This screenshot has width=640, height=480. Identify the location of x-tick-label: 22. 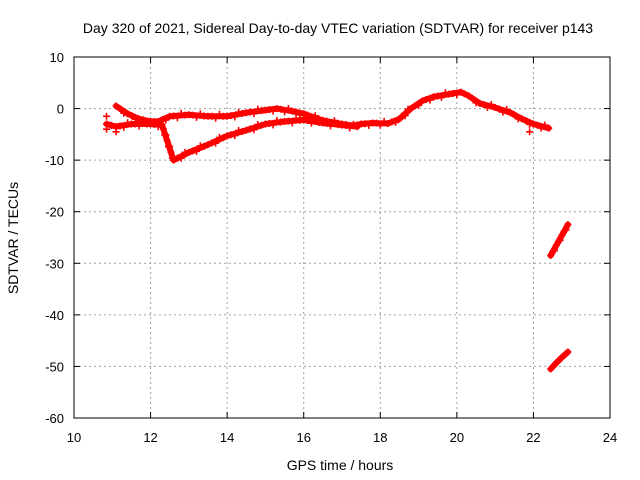
(533, 437).